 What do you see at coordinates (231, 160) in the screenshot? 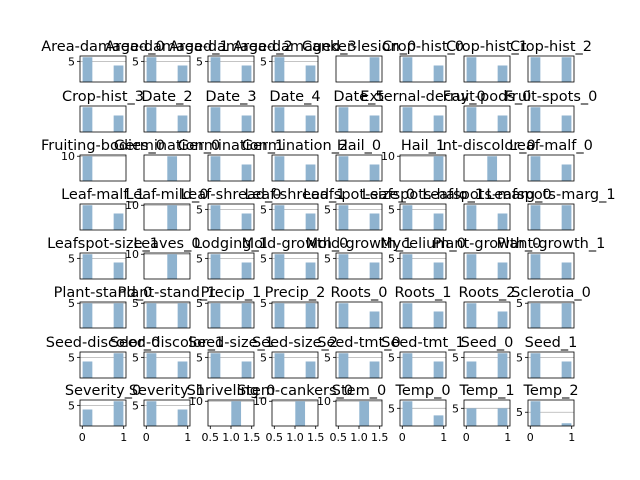
I see `histogram-panel: Germination_1` at bounding box center [231, 160].